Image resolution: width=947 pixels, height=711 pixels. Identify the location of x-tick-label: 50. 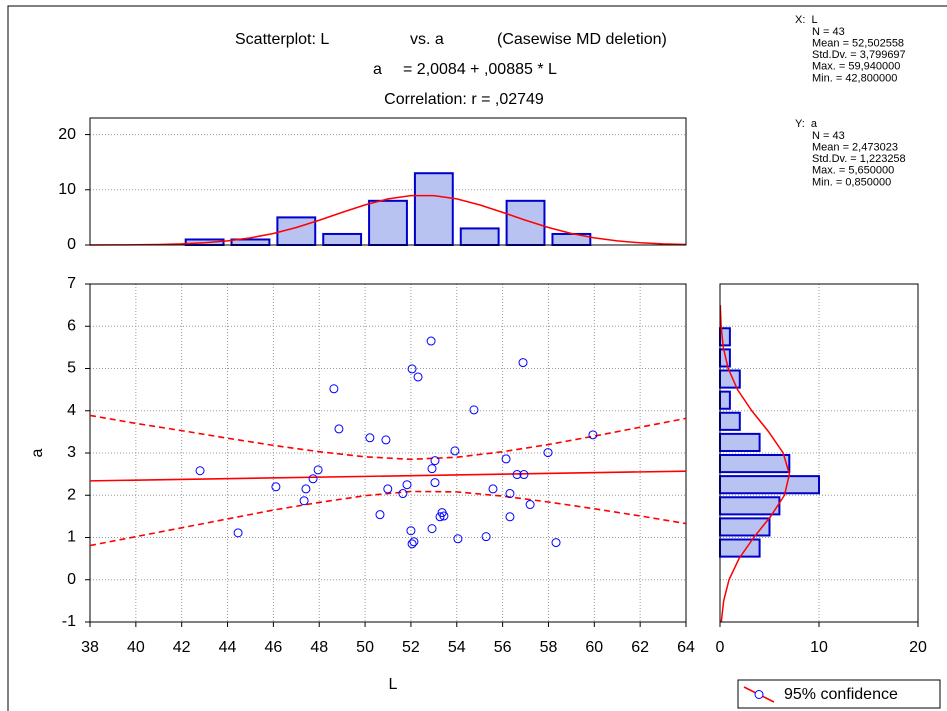
(365, 647).